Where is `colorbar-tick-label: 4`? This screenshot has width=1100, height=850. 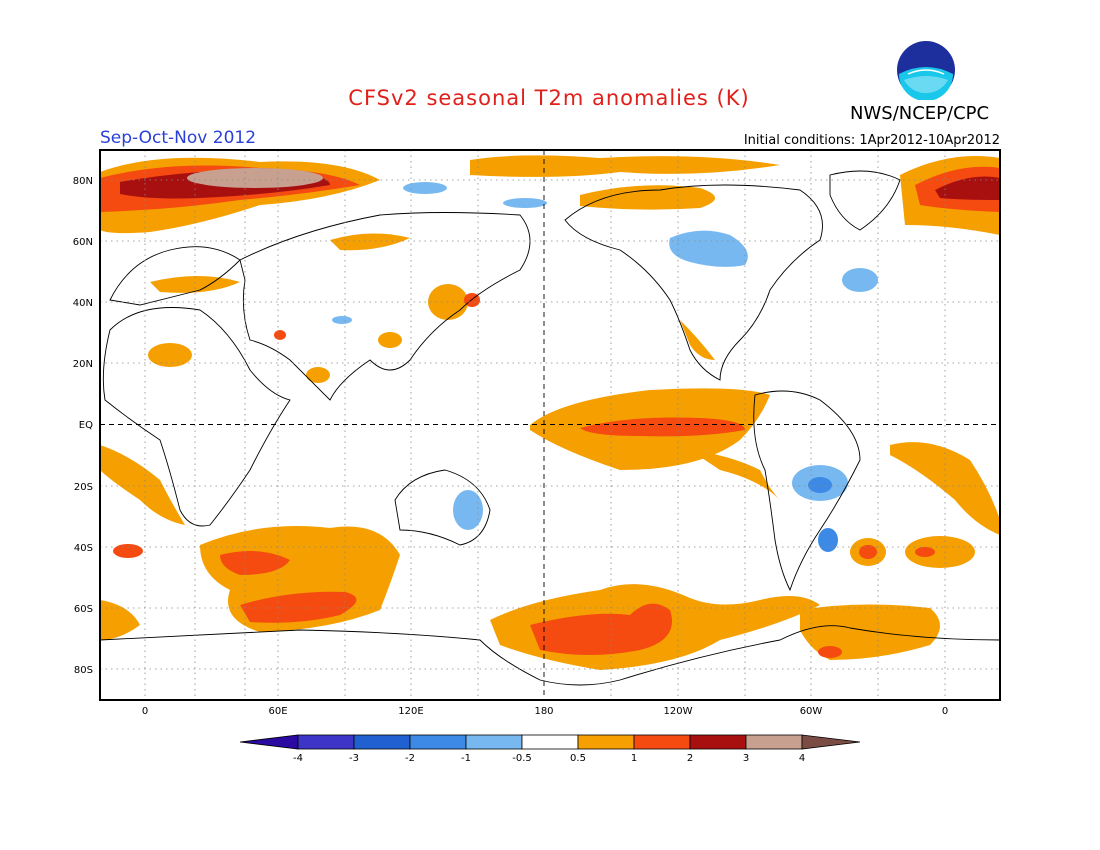 colorbar-tick-label: 4 is located at coordinates (802, 758).